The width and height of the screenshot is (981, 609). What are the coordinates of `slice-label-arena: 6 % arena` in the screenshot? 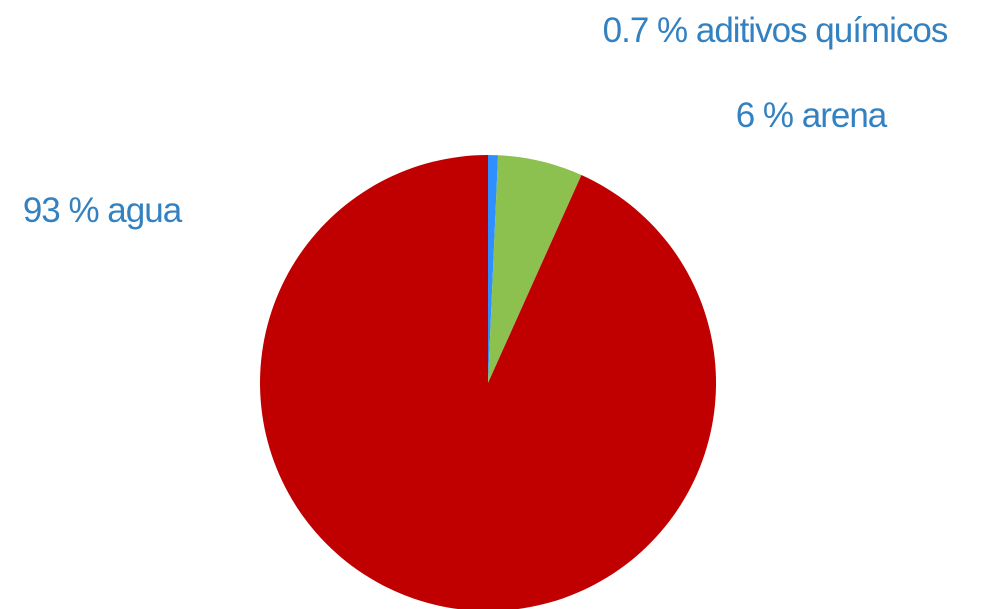 It's located at (812, 115).